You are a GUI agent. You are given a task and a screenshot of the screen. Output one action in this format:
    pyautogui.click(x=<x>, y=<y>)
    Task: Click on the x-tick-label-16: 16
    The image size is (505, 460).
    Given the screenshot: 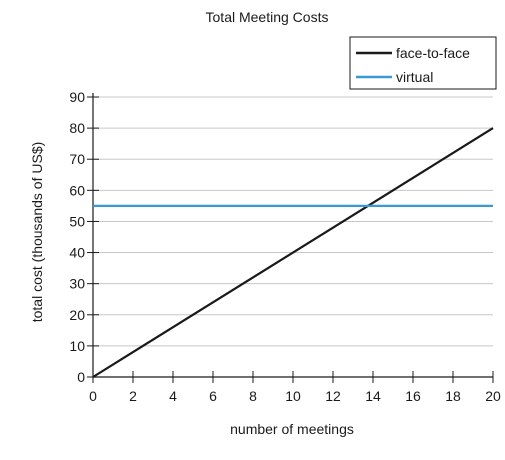 What is the action you would take?
    pyautogui.click(x=413, y=396)
    